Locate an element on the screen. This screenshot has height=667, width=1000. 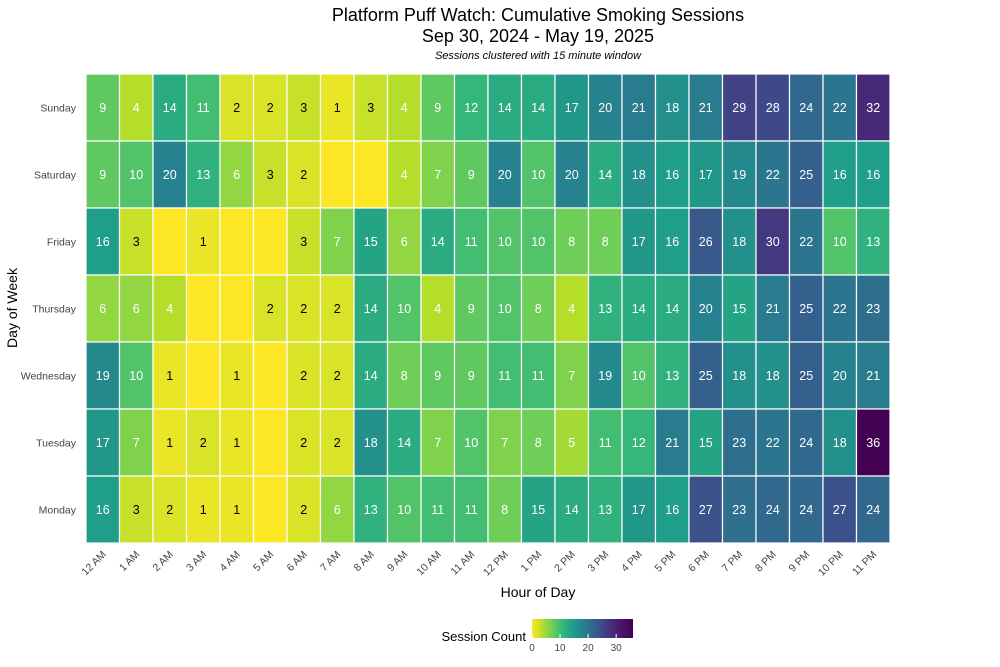
cell-value-label: 12 is located at coordinates (471, 108).